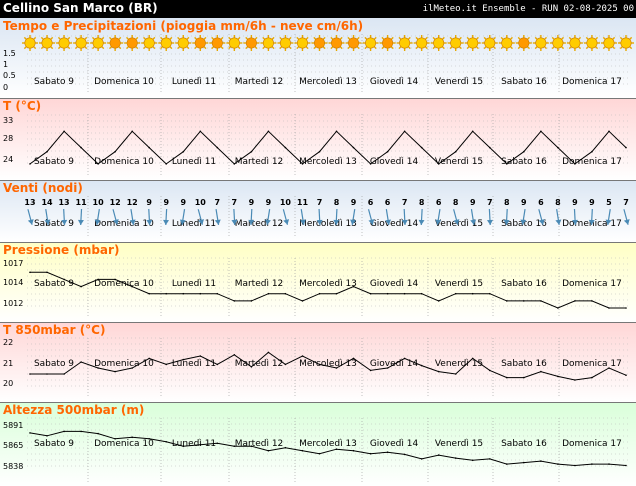 The height and width of the screenshot is (486, 636). What do you see at coordinates (13, 466) in the screenshot?
I see `y-tick-label: 5838` at bounding box center [13, 466].